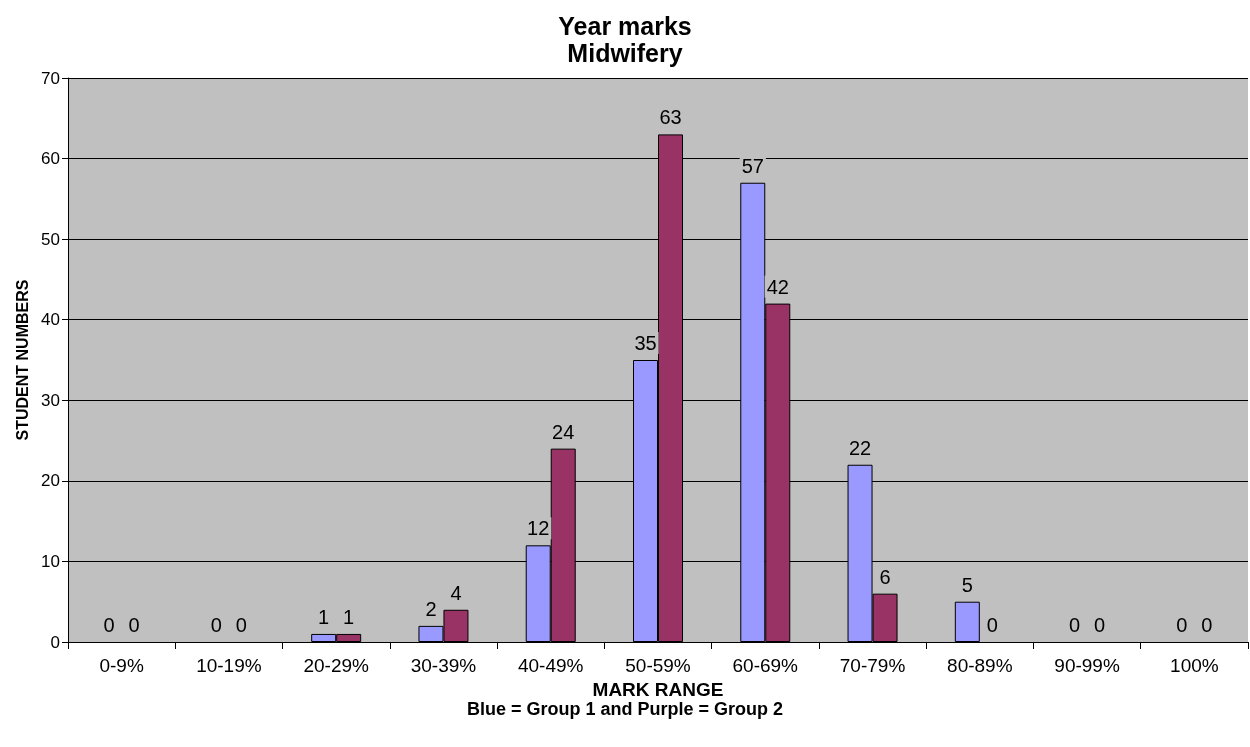 The image size is (1250, 747). Describe the element at coordinates (777, 286) in the screenshot. I see `data-label: 42` at that location.